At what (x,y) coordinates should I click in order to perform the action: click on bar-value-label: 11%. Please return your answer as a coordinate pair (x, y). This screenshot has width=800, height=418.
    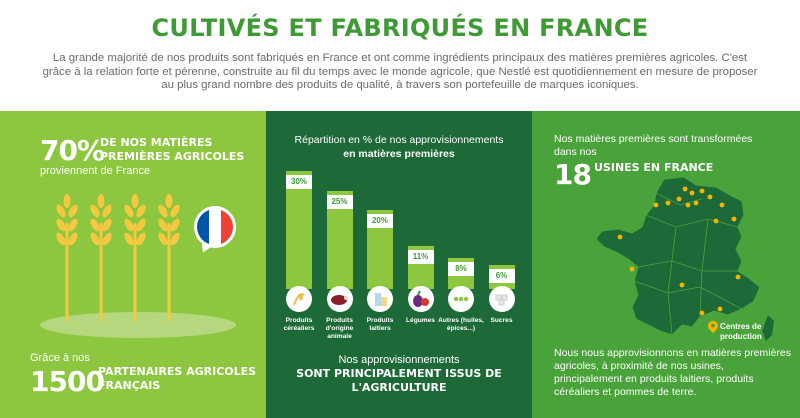
    Looking at the image, I should click on (420, 256).